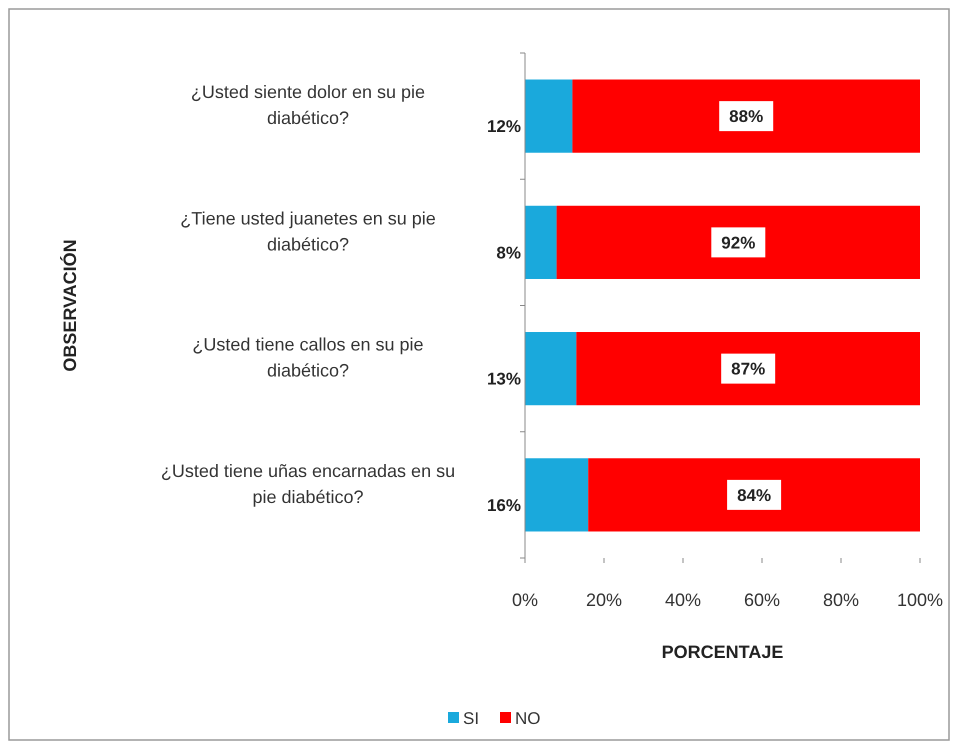 This screenshot has width=958, height=749. Describe the element at coordinates (604, 600) in the screenshot. I see `x-tick-label: 20%` at that location.